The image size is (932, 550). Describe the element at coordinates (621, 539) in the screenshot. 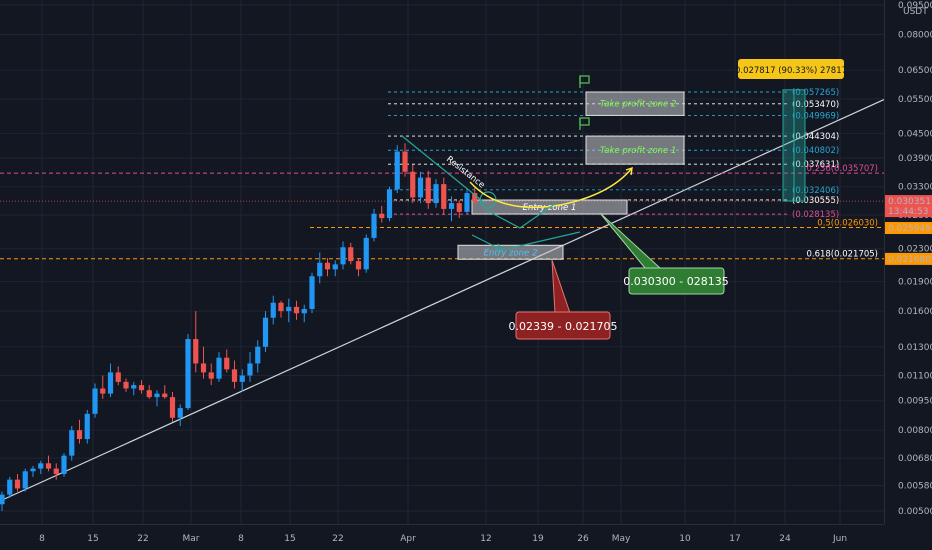

I see `time-tick-label: May` at that location.